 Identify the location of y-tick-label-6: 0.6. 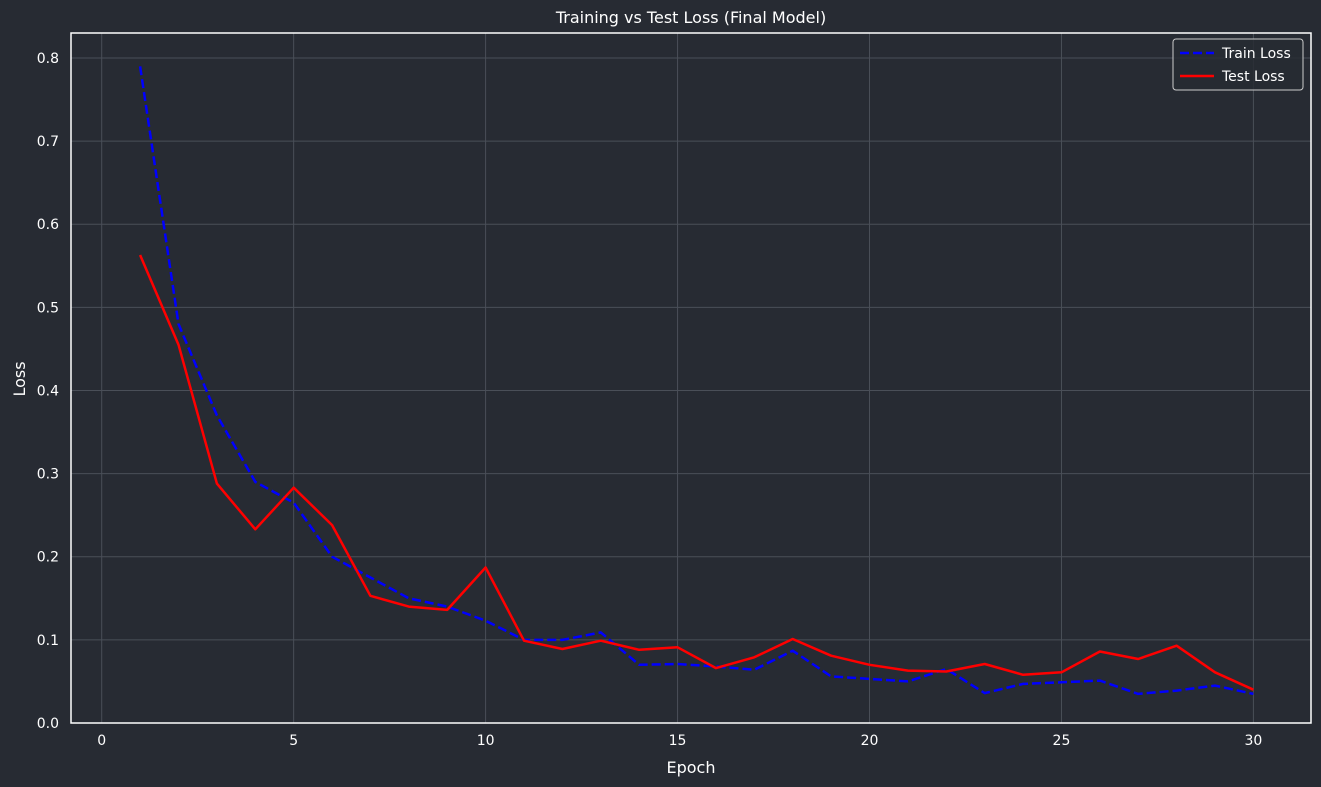
(48, 225).